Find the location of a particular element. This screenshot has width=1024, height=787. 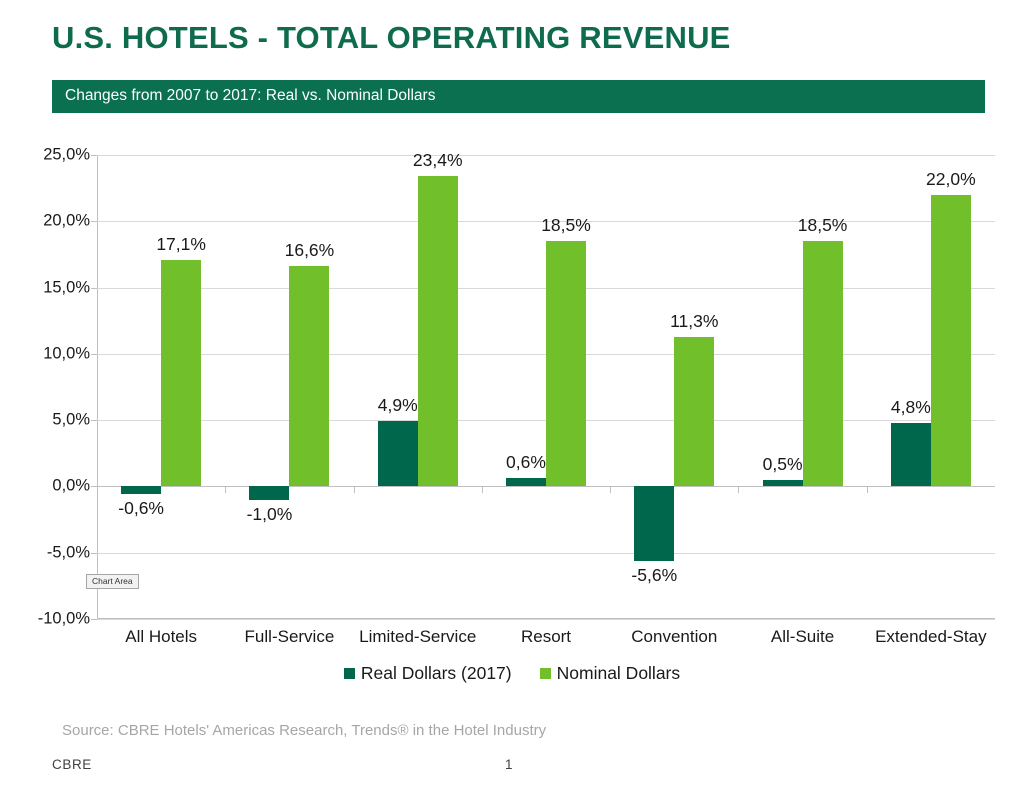

y-axis-label: -10,0% is located at coordinates (63, 618).